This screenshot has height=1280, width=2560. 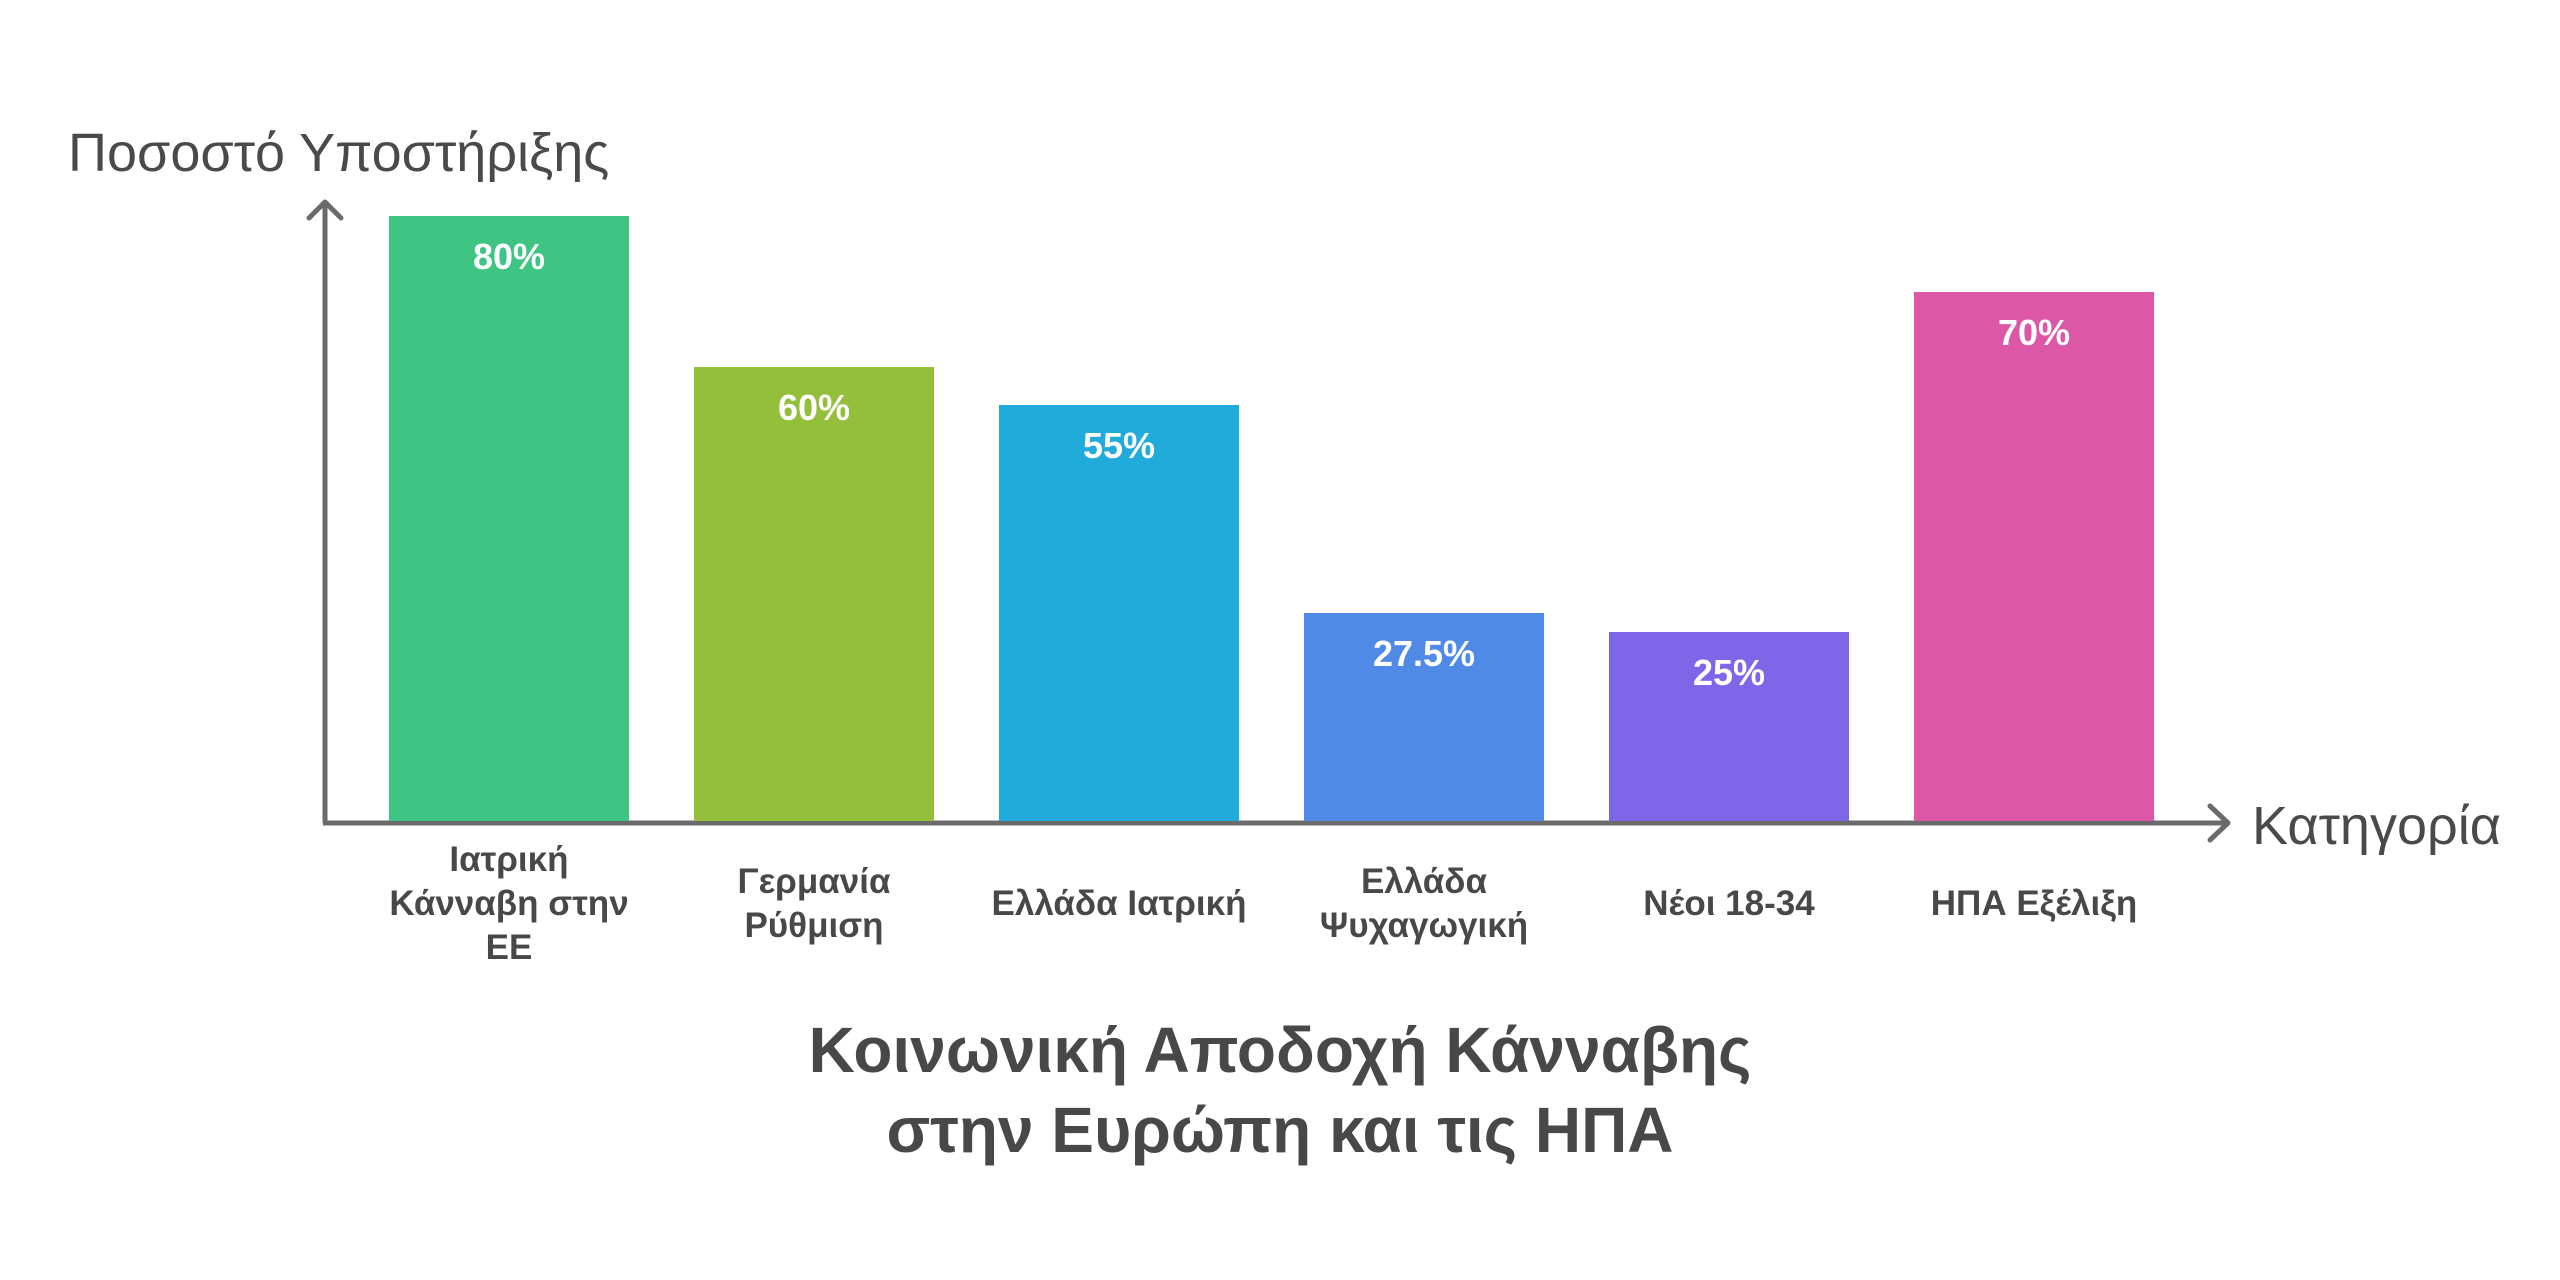 What do you see at coordinates (814, 594) in the screenshot?
I see `bar-germania-rythmisi: 60%` at bounding box center [814, 594].